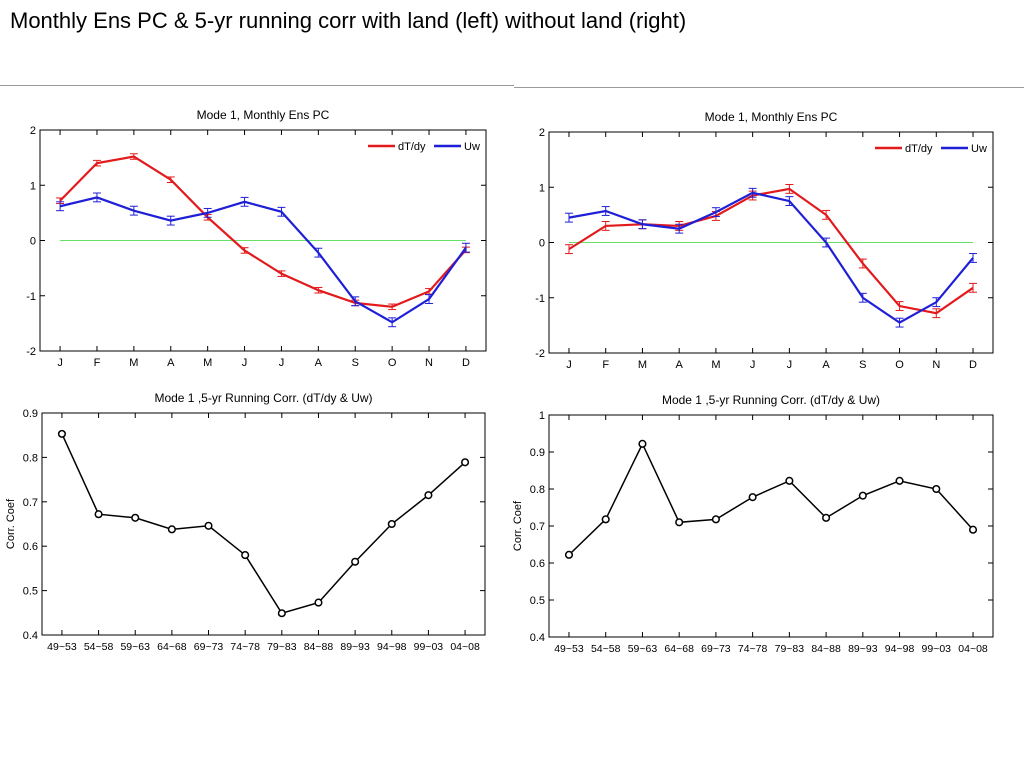 Image resolution: width=1024 pixels, height=768 pixels. What do you see at coordinates (135, 647) in the screenshot?
I see `x-tick-label: 59~63` at bounding box center [135, 647].